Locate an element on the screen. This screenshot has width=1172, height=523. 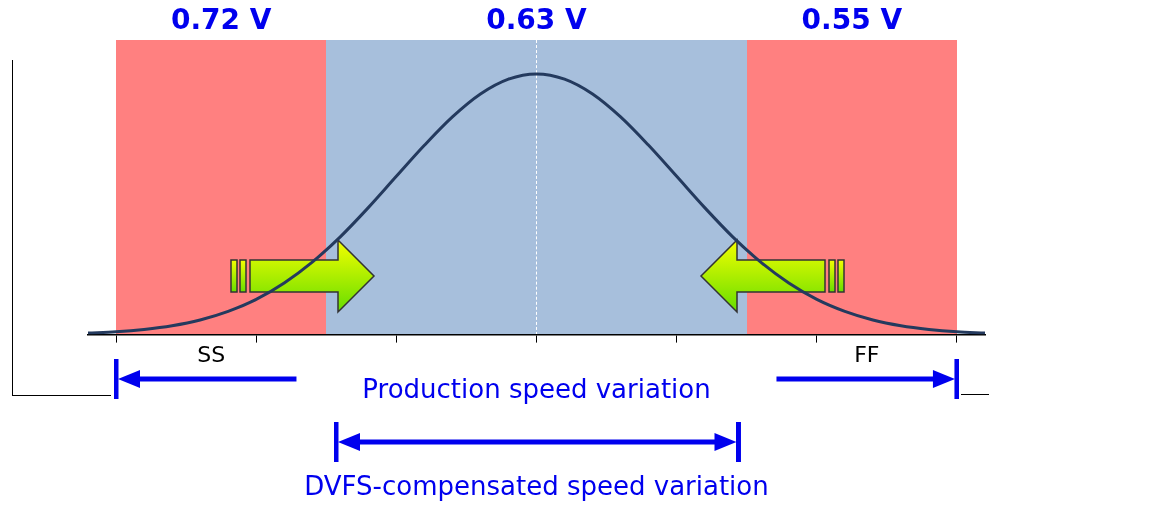
text: FF is located at coordinates (867, 355).